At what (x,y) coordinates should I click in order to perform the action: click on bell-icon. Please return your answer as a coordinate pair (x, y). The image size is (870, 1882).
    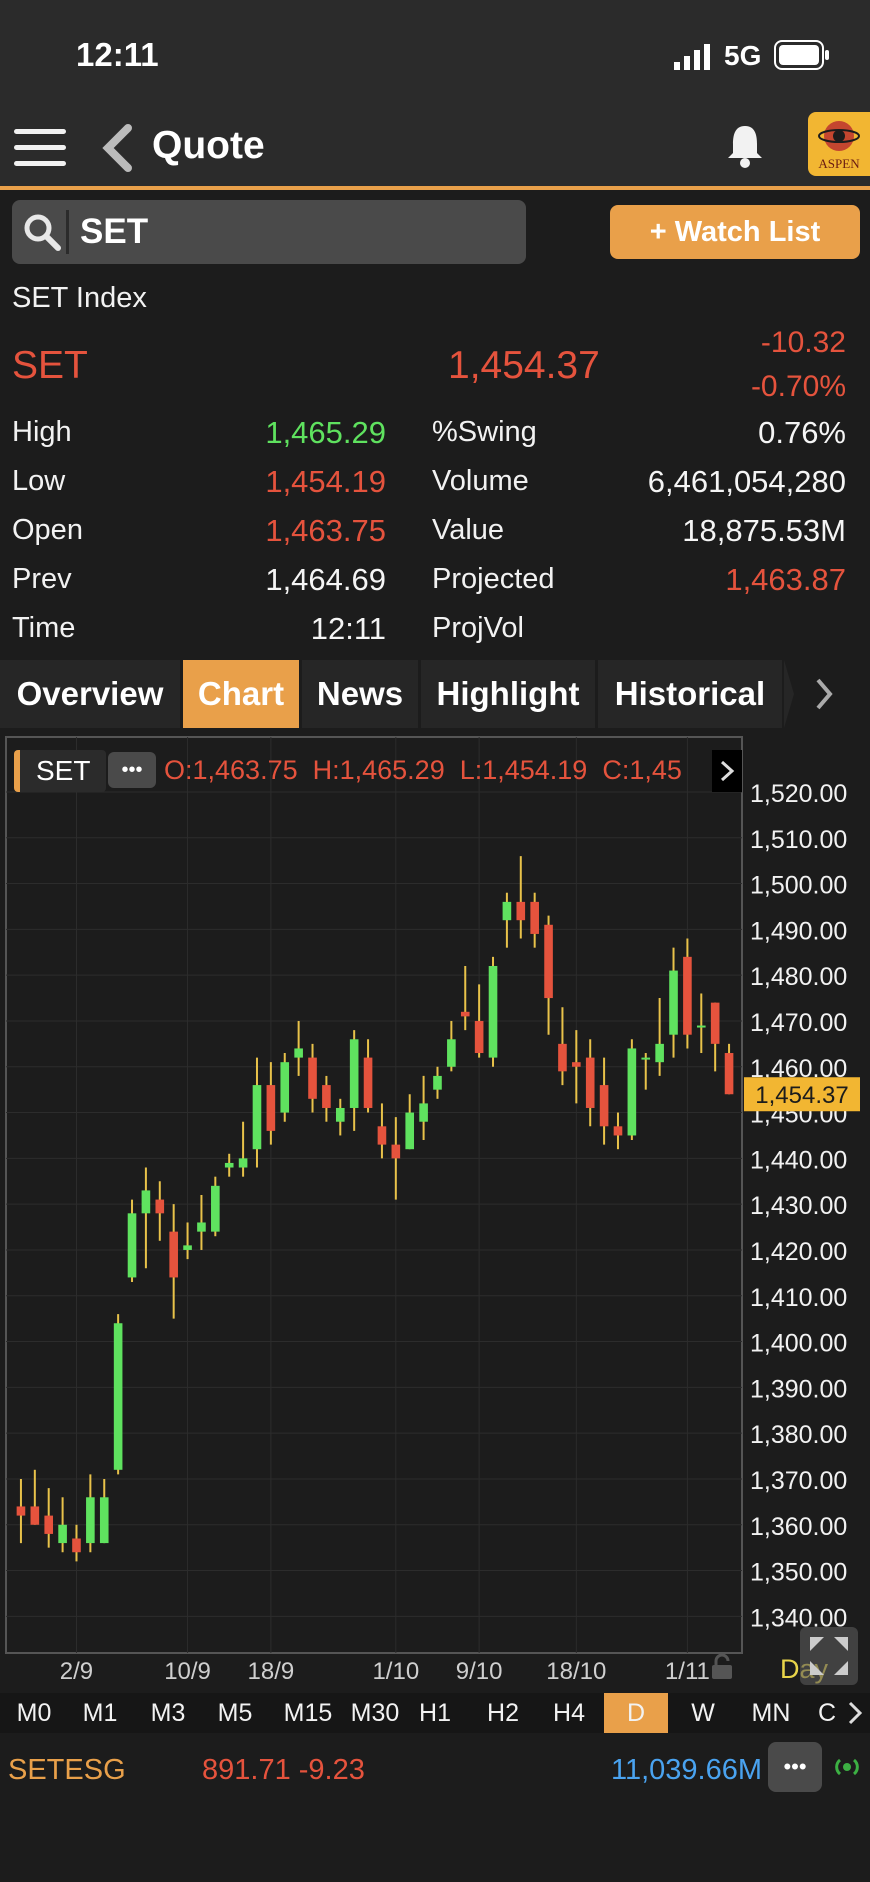
    Looking at the image, I should click on (745, 147).